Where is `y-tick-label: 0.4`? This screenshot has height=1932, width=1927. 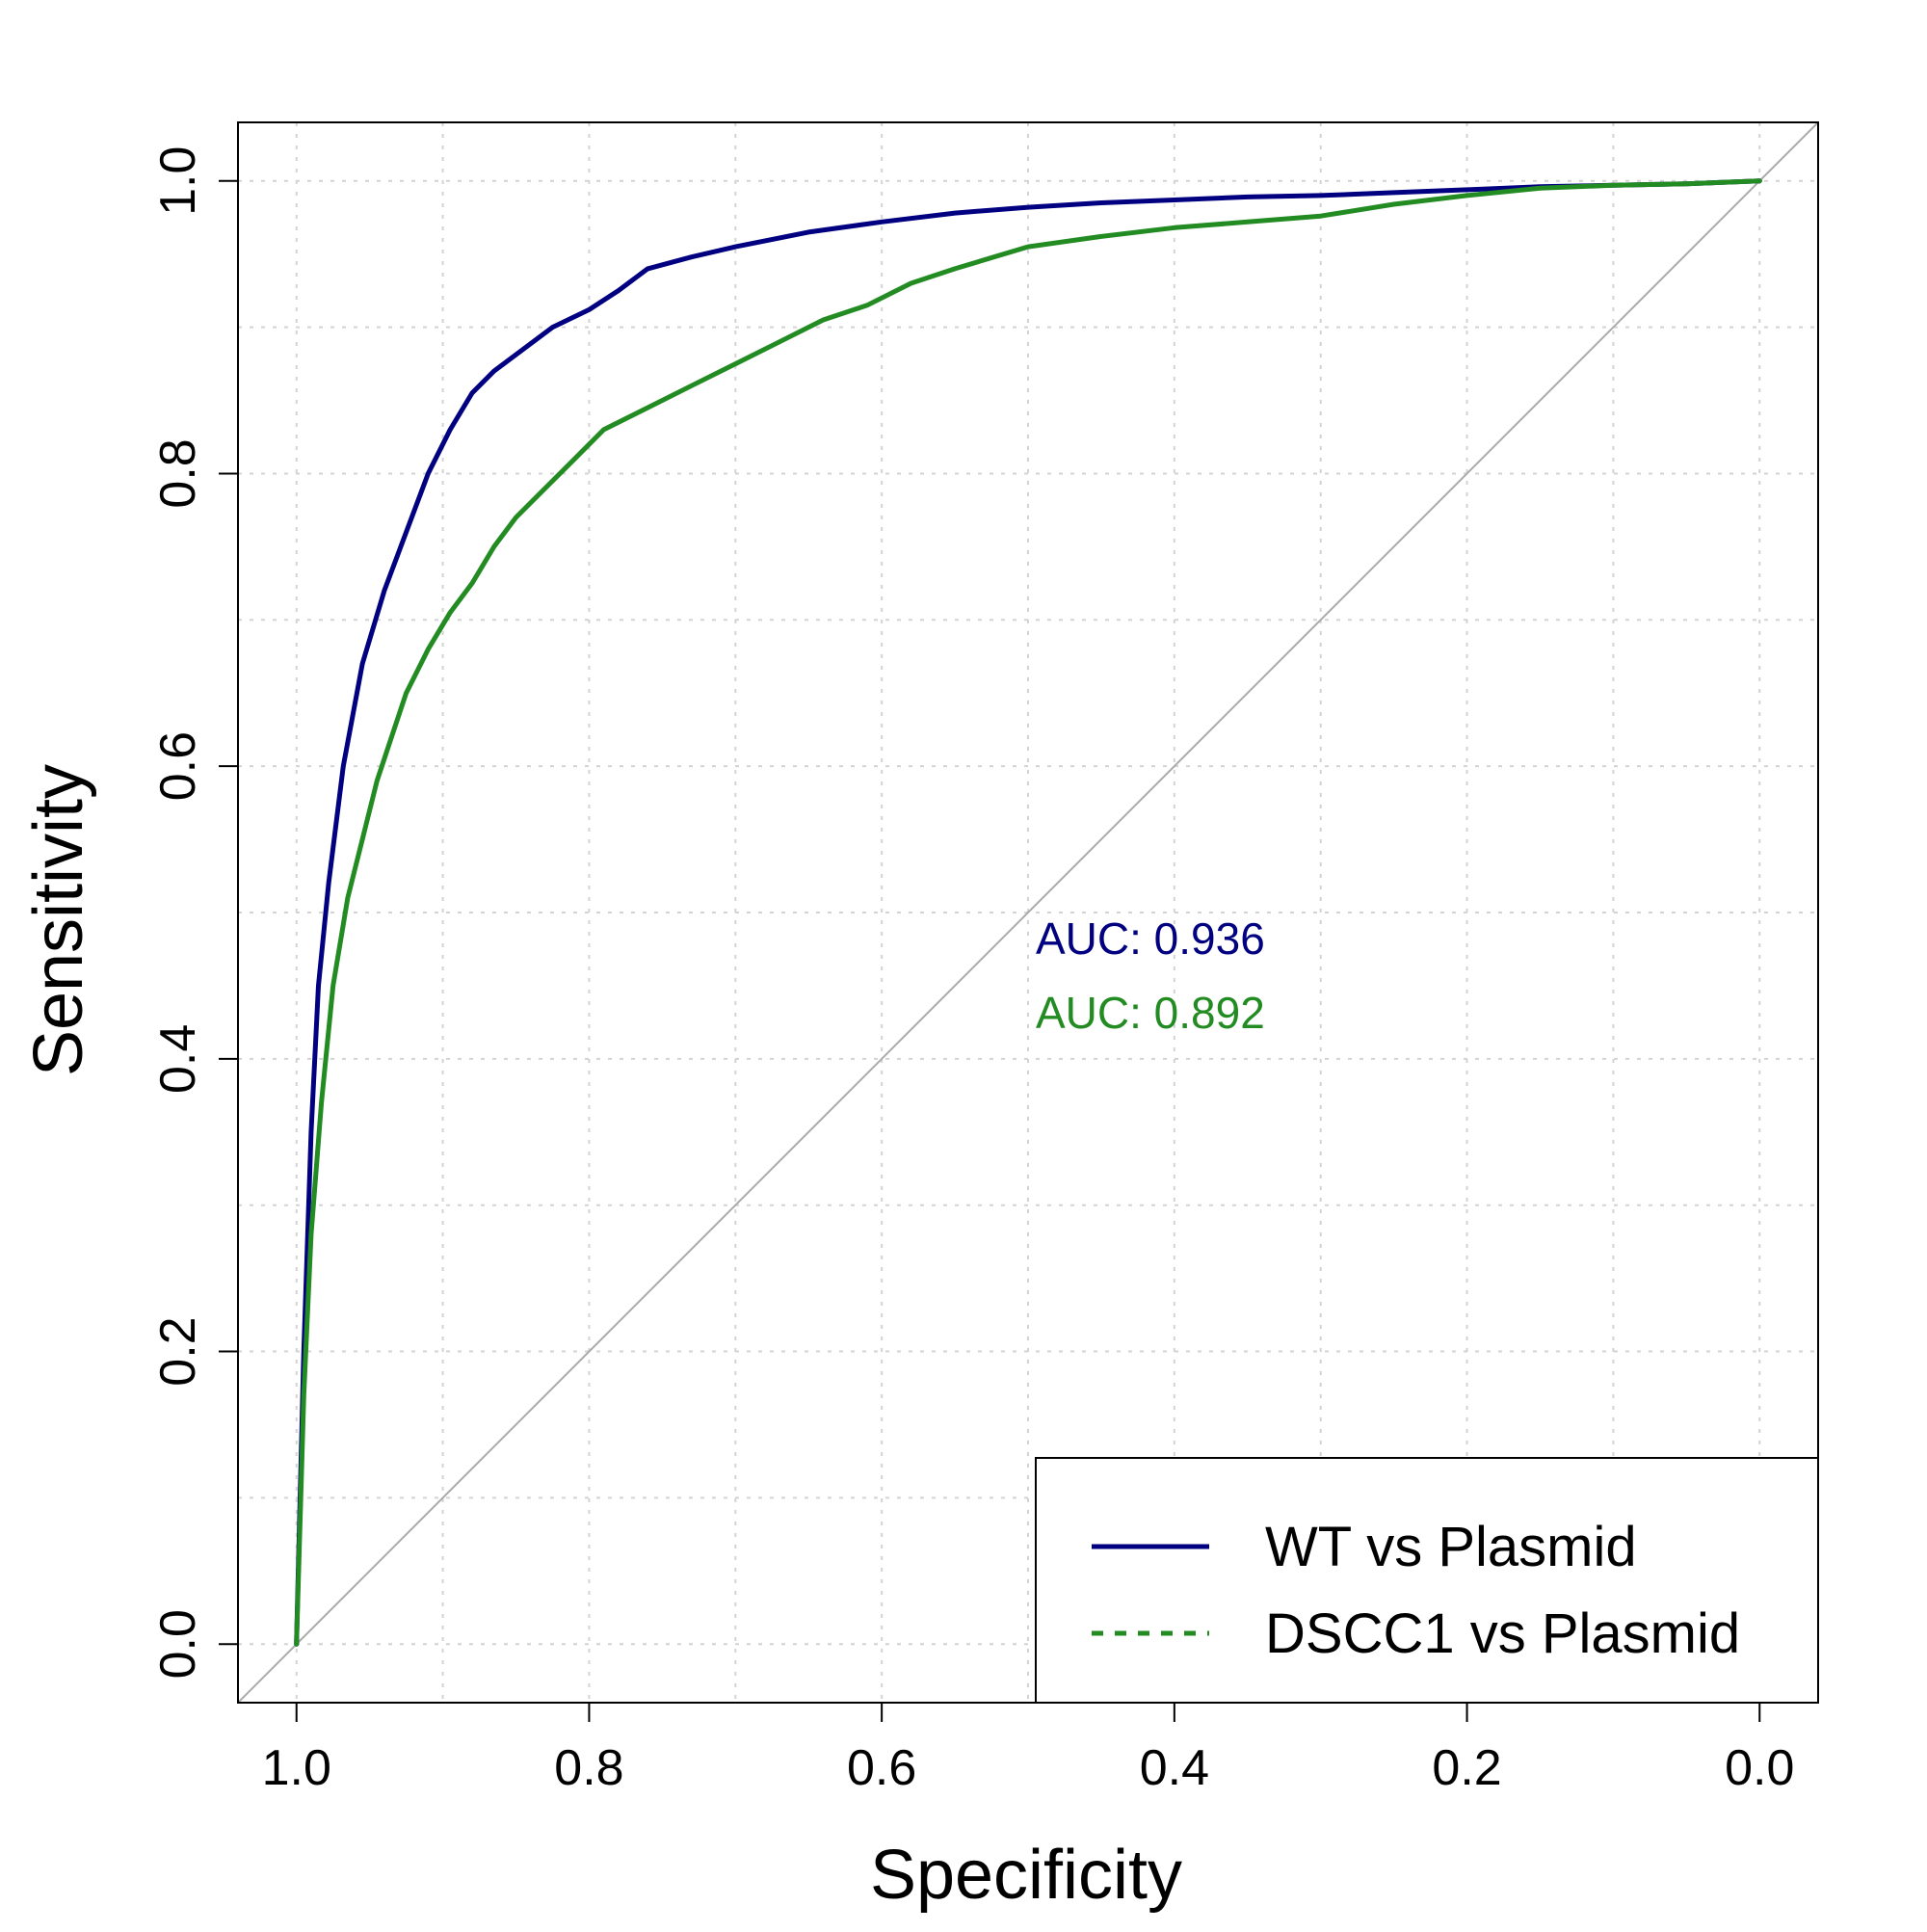
y-tick-label: 0.4 is located at coordinates (178, 1059).